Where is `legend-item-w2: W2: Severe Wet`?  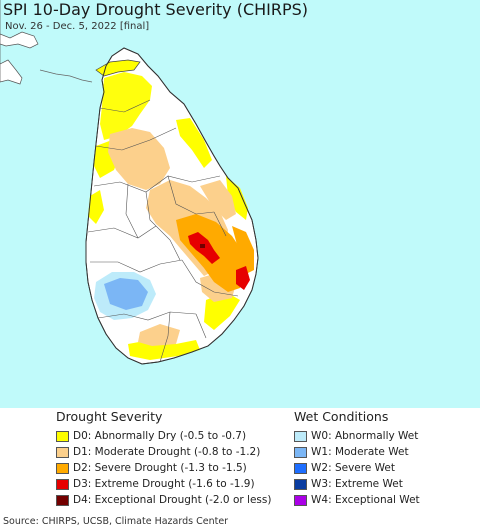 legend-item-w2: W2: Severe Wet is located at coordinates (344, 468).